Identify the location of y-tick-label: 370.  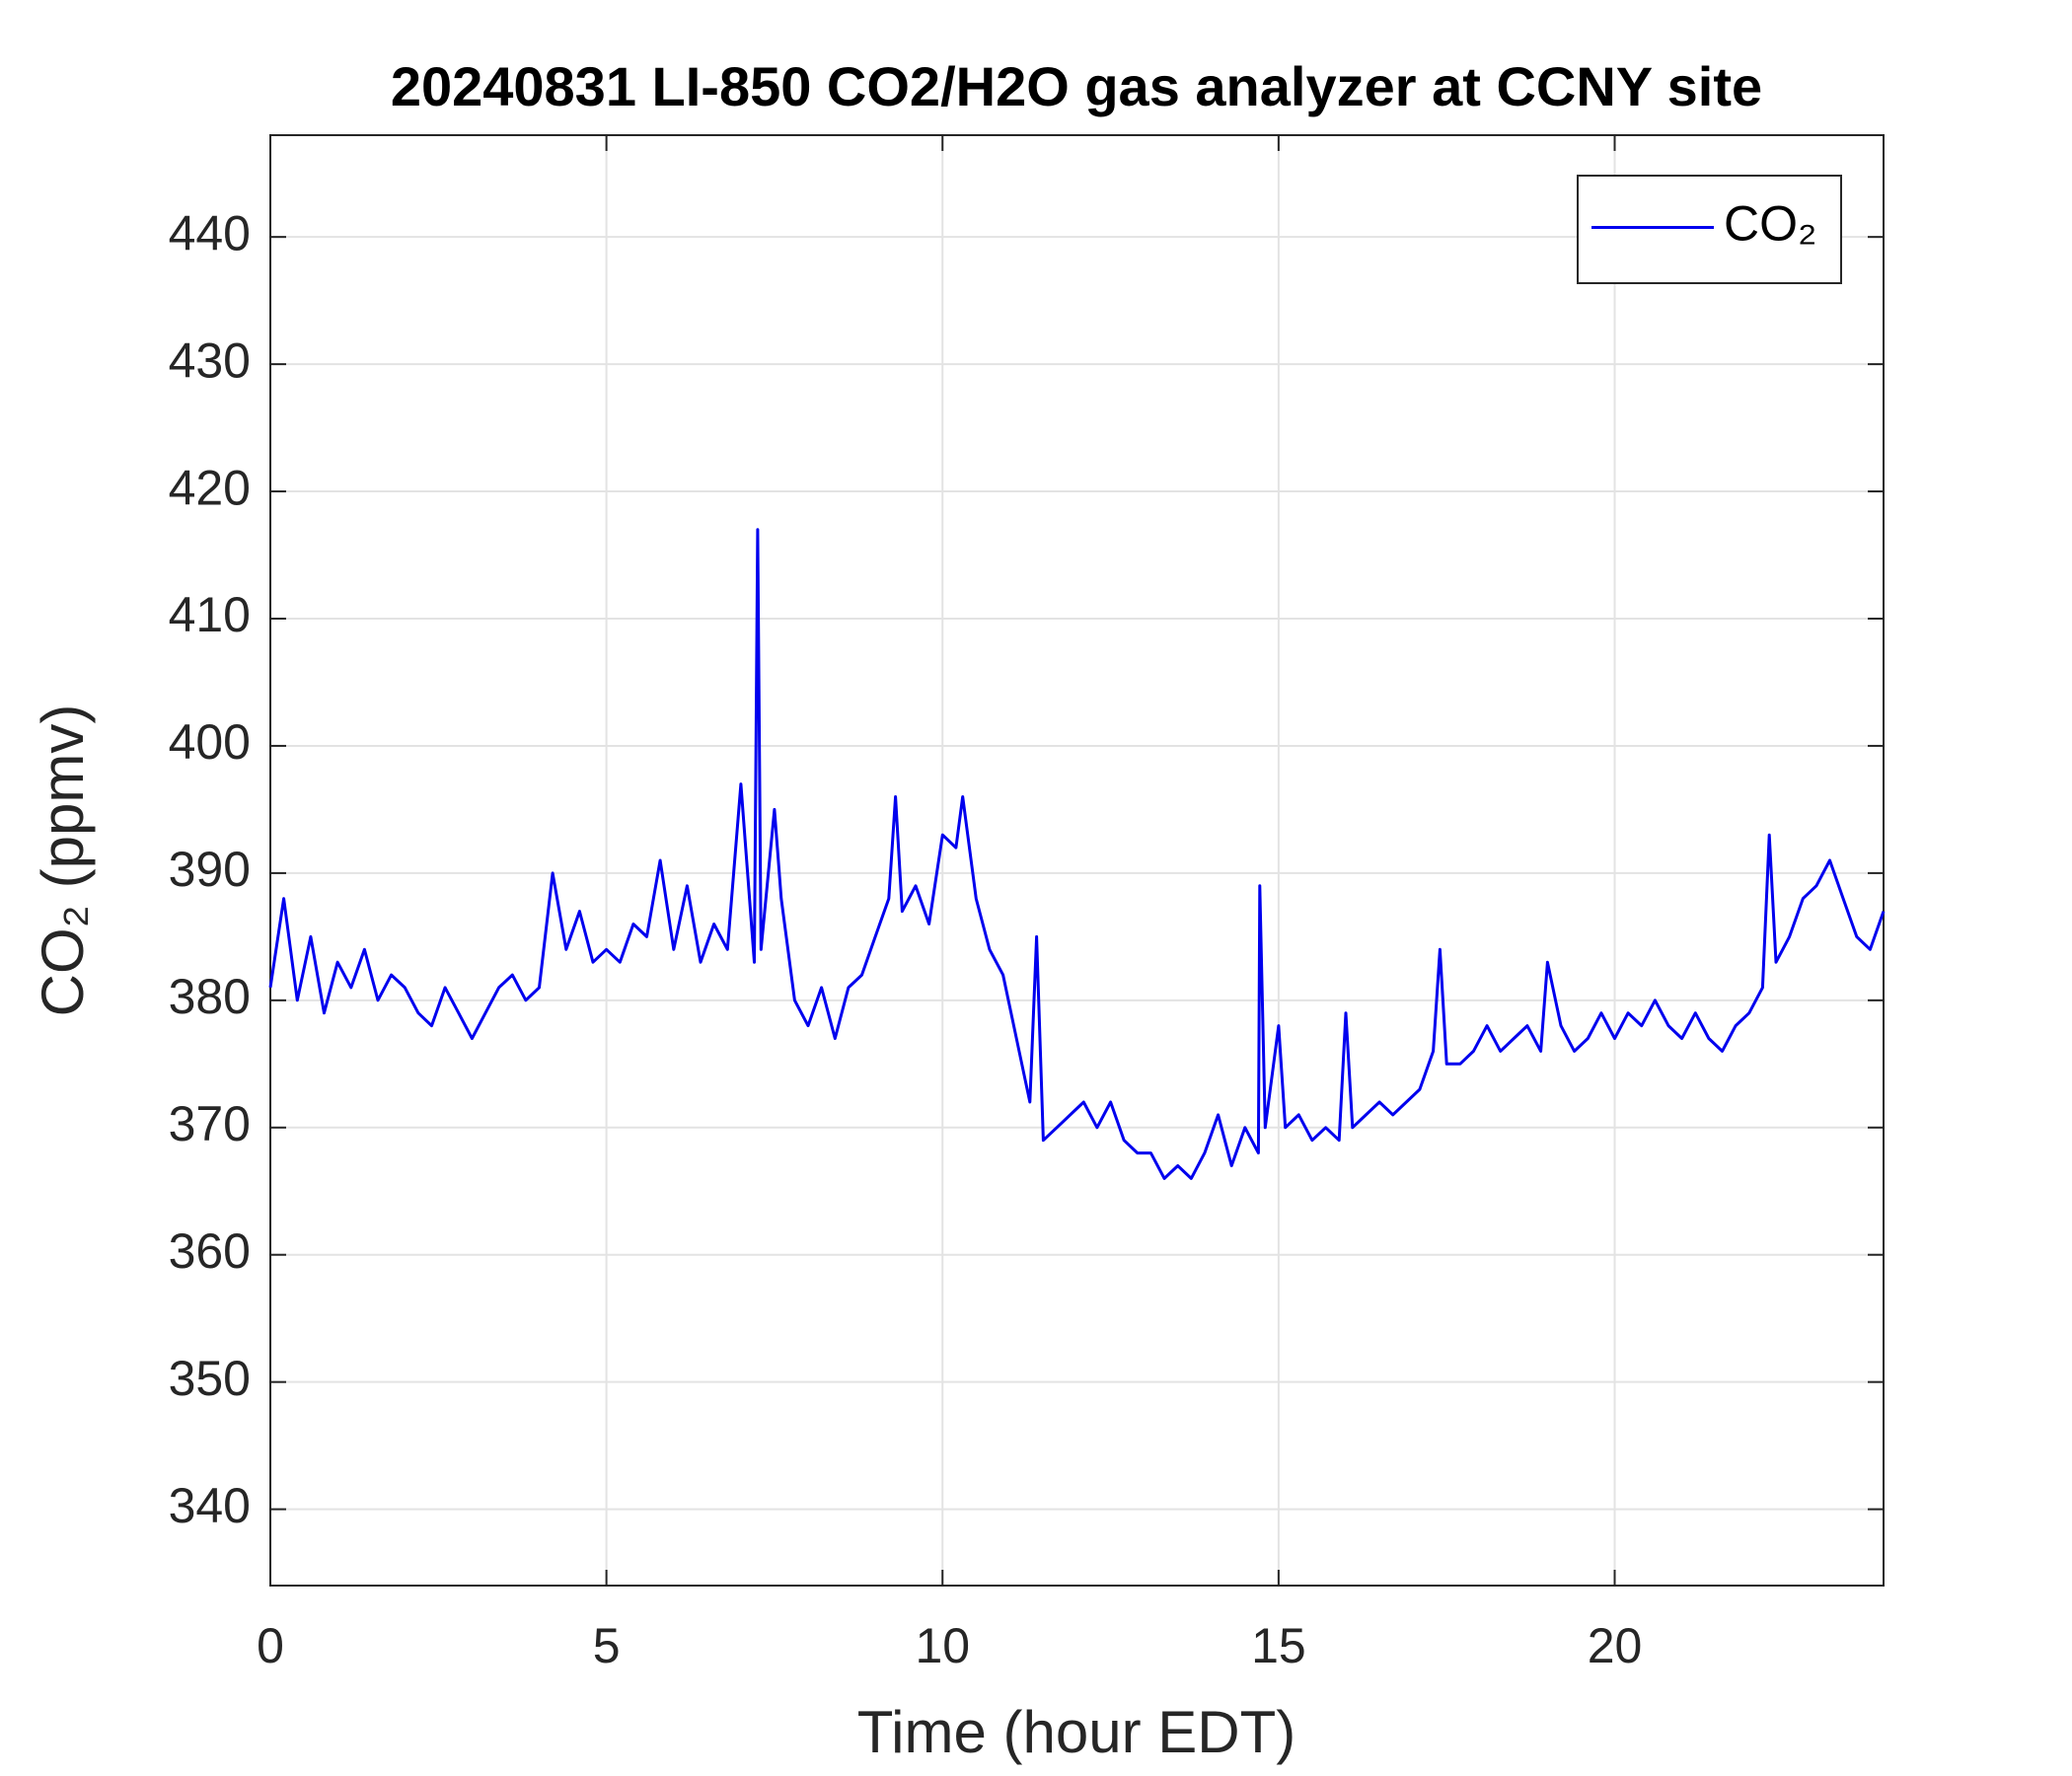
(210, 1123).